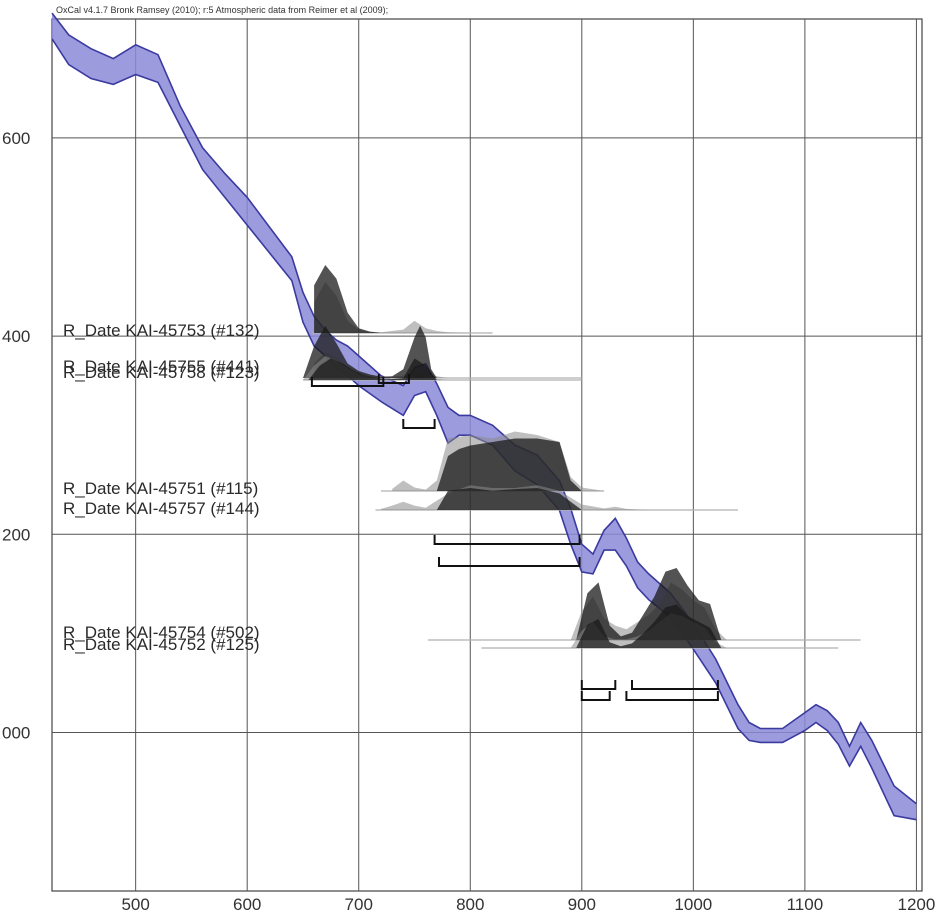 Image resolution: width=938 pixels, height=916 pixels. Describe the element at coordinates (16, 336) in the screenshot. I see `y-tick-label: 400` at that location.